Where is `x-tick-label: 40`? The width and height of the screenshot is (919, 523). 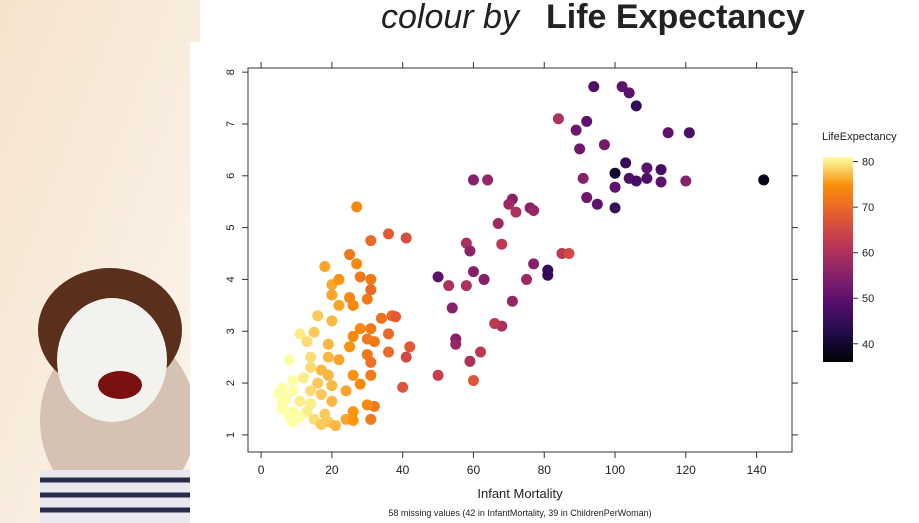 x-tick-label: 40 is located at coordinates (403, 470).